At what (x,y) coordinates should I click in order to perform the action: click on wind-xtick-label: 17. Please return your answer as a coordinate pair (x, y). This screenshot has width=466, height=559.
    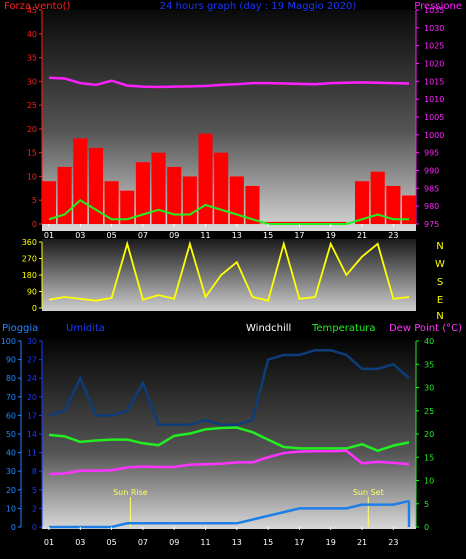
    Looking at the image, I should click on (299, 235).